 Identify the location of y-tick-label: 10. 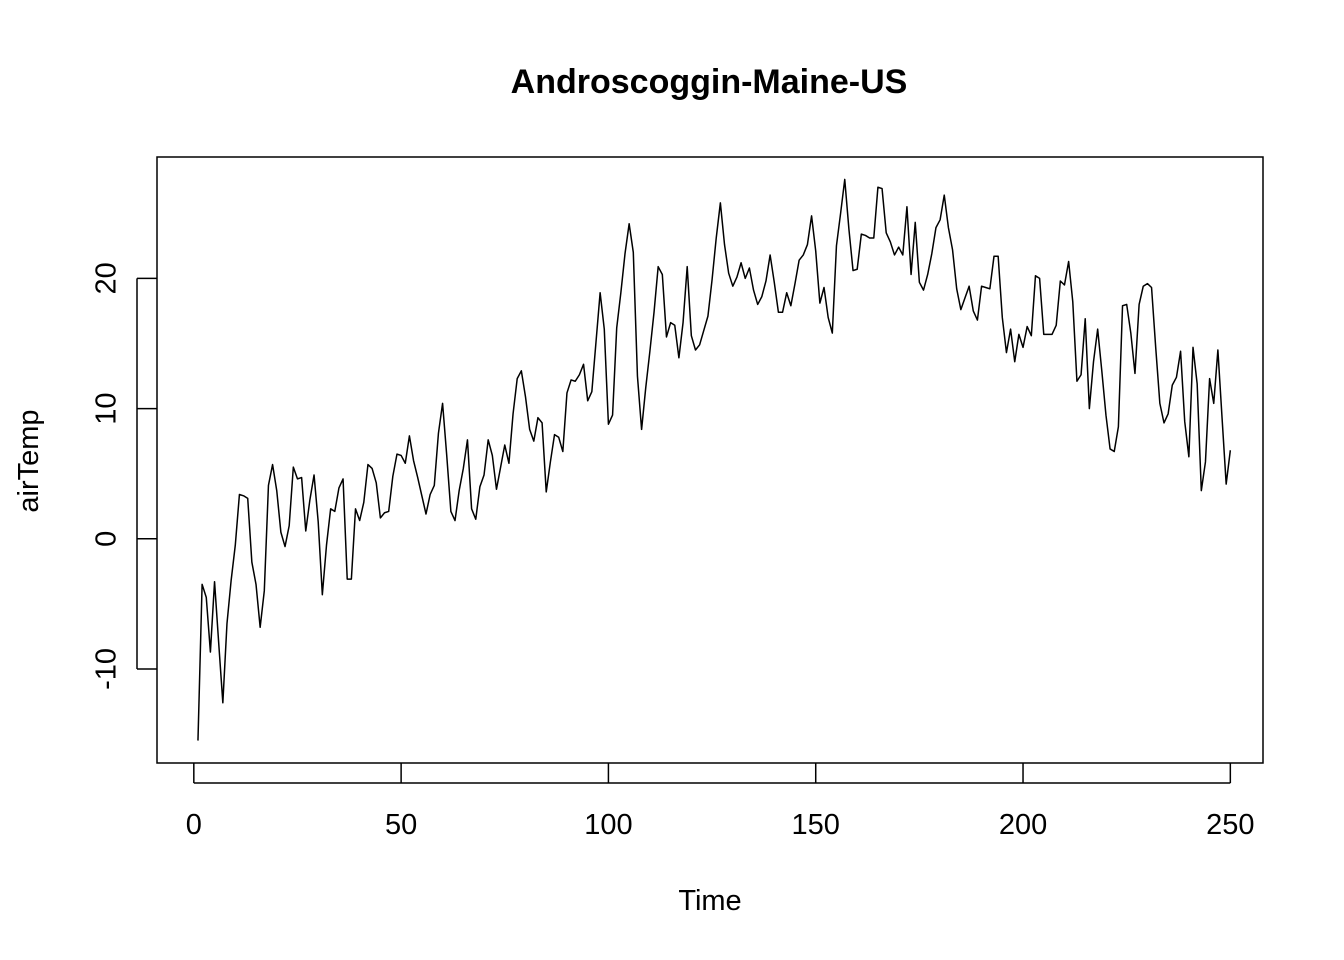
(107, 408).